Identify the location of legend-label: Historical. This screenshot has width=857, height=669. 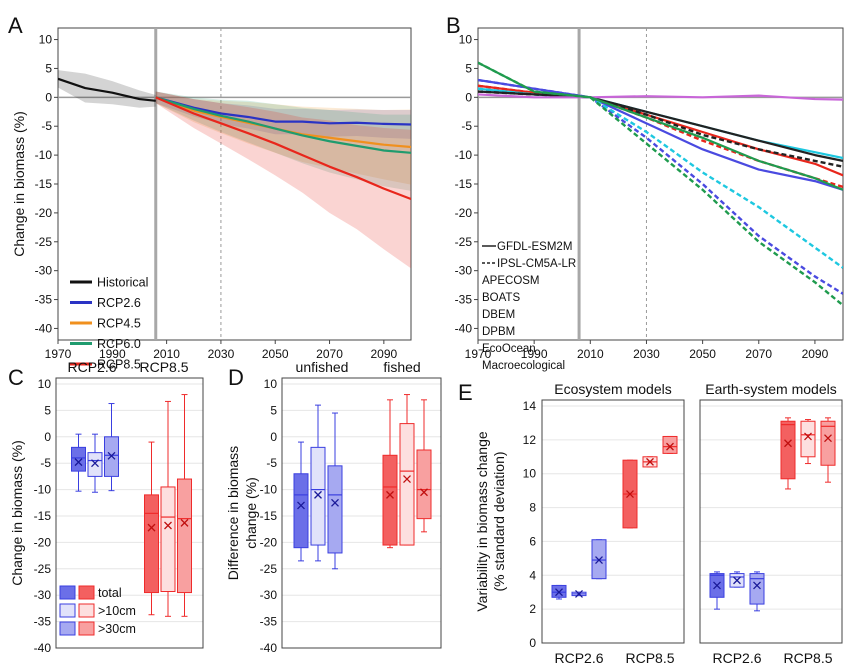
(122, 283).